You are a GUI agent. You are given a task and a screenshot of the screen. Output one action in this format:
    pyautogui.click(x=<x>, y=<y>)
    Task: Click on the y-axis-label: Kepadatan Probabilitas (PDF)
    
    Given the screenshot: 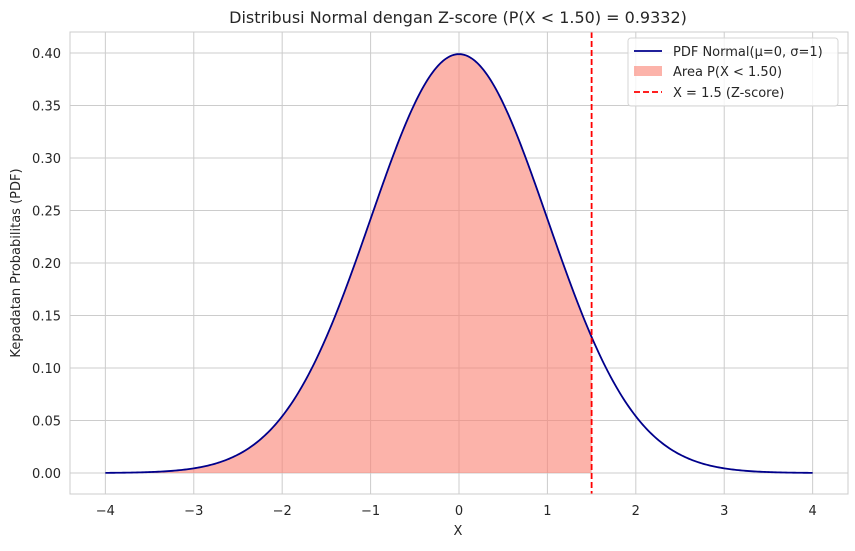 What is the action you would take?
    pyautogui.click(x=16, y=262)
    